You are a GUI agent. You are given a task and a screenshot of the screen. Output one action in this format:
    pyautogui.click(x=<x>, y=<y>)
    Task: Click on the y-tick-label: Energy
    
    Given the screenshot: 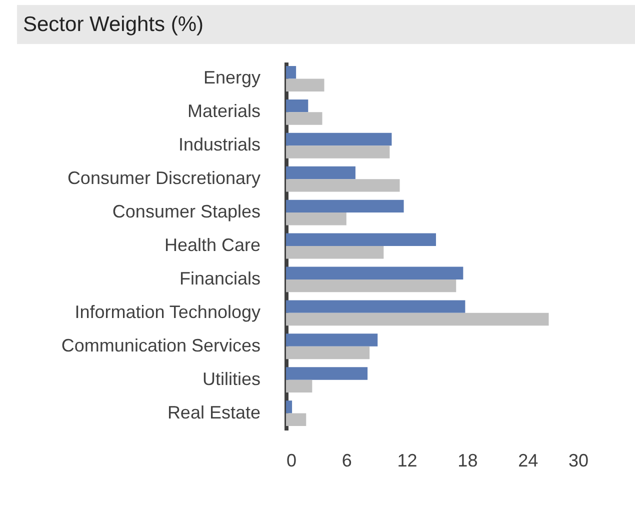 What is the action you would take?
    pyautogui.click(x=231, y=78)
    